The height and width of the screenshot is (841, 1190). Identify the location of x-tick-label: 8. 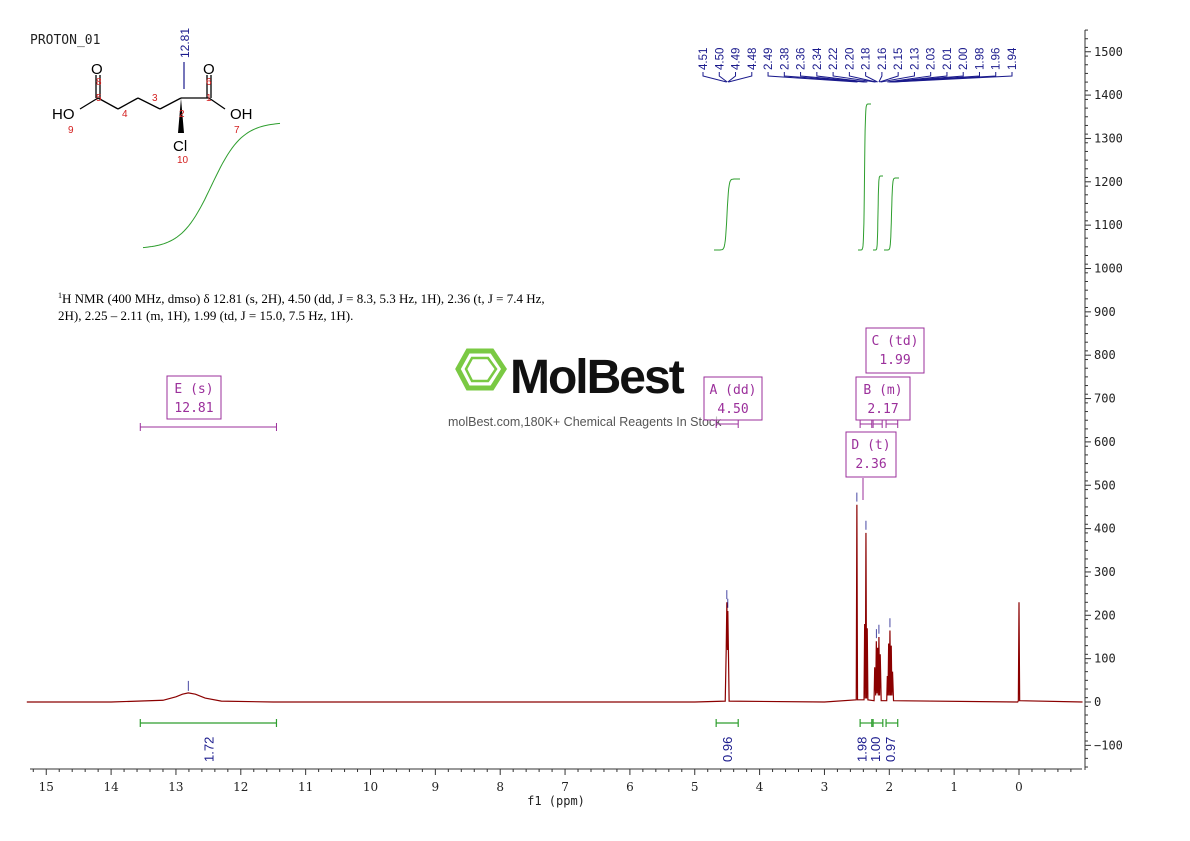
(500, 787).